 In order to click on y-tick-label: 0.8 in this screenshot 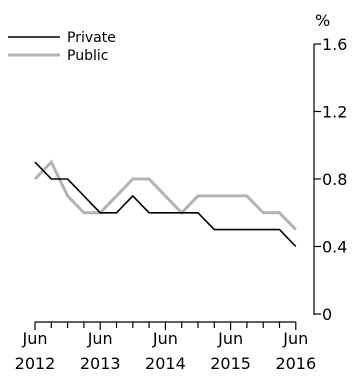, I will do `click(334, 179)`.